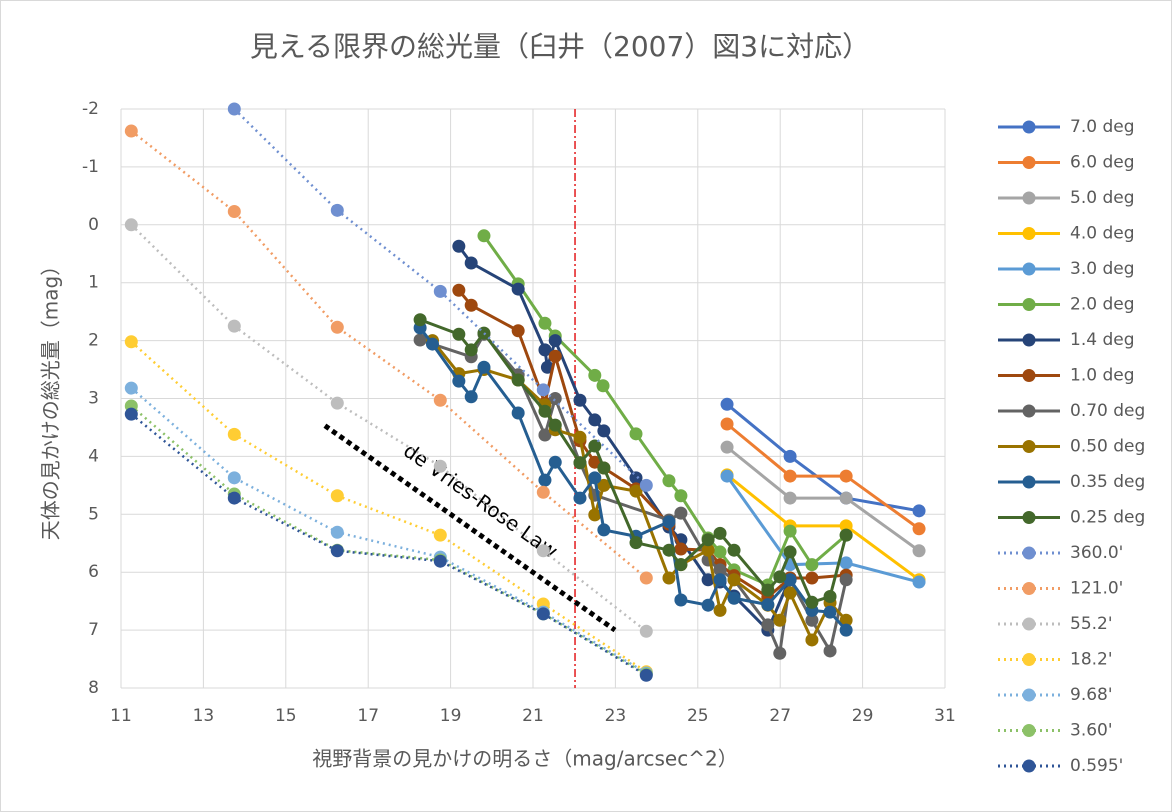  Describe the element at coordinates (1091, 660) in the screenshot. I see `legend-label: 18.2'` at that location.